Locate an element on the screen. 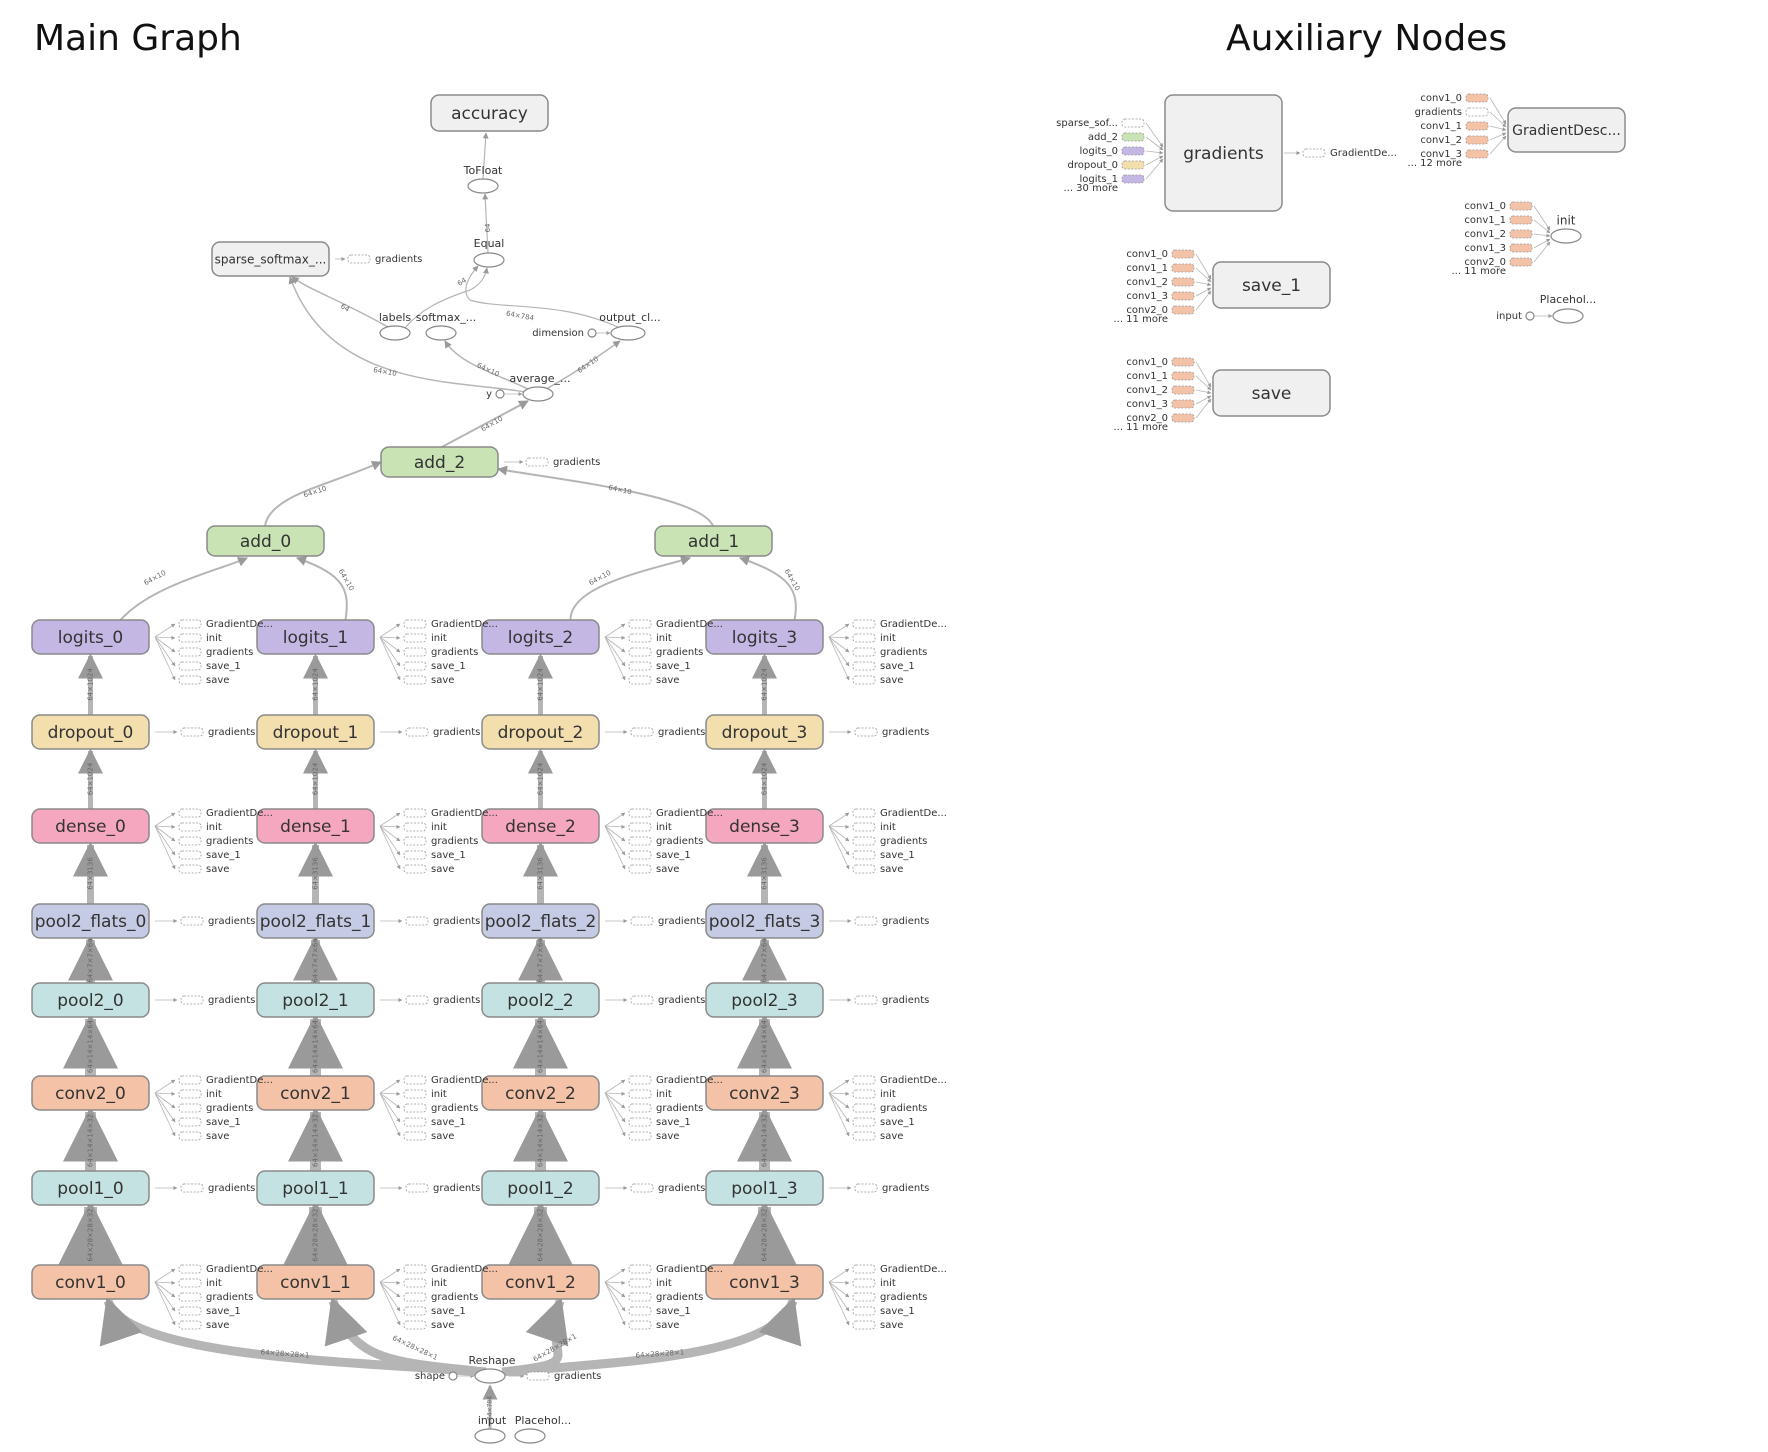 Image resolution: width=1768 pixels, height=1452 pixels. aux-stub-conv2-1-init is located at coordinates (415, 1094).